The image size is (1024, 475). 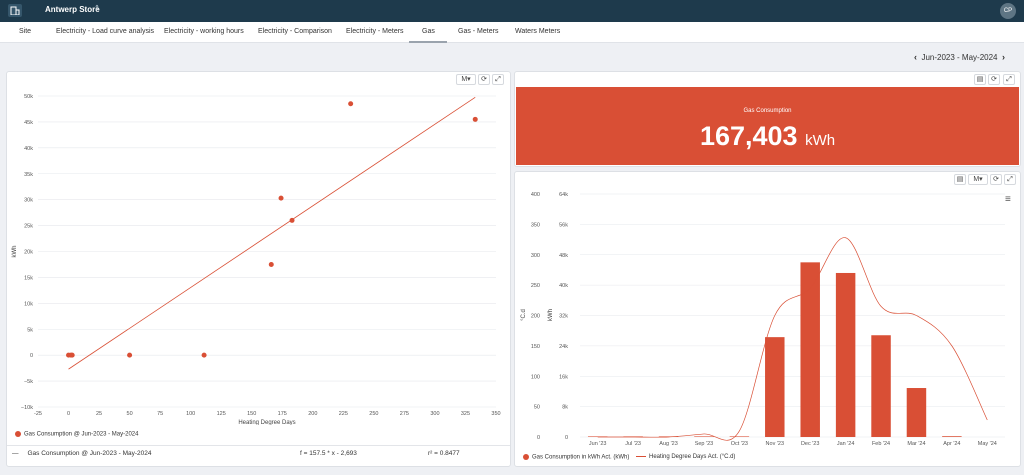 I want to click on gas-consumption-kpi: Gas Consumption 167,403 kWh, so click(x=767, y=126).